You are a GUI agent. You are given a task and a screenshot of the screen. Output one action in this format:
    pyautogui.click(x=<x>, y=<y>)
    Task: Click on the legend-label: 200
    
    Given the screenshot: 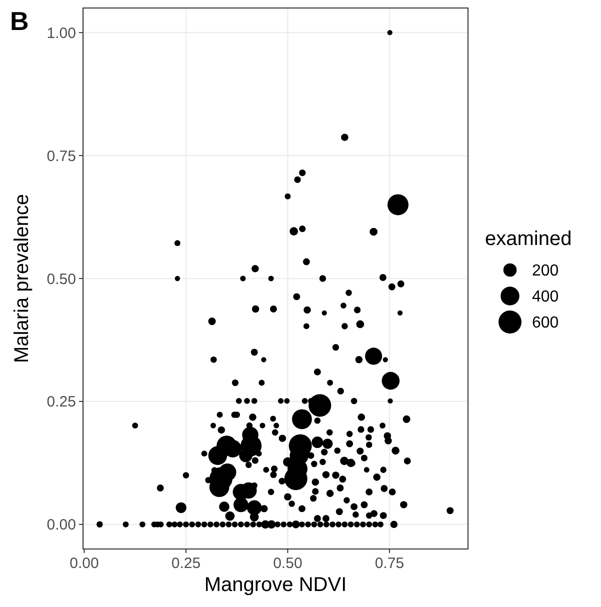 What is the action you would take?
    pyautogui.click(x=545, y=271)
    